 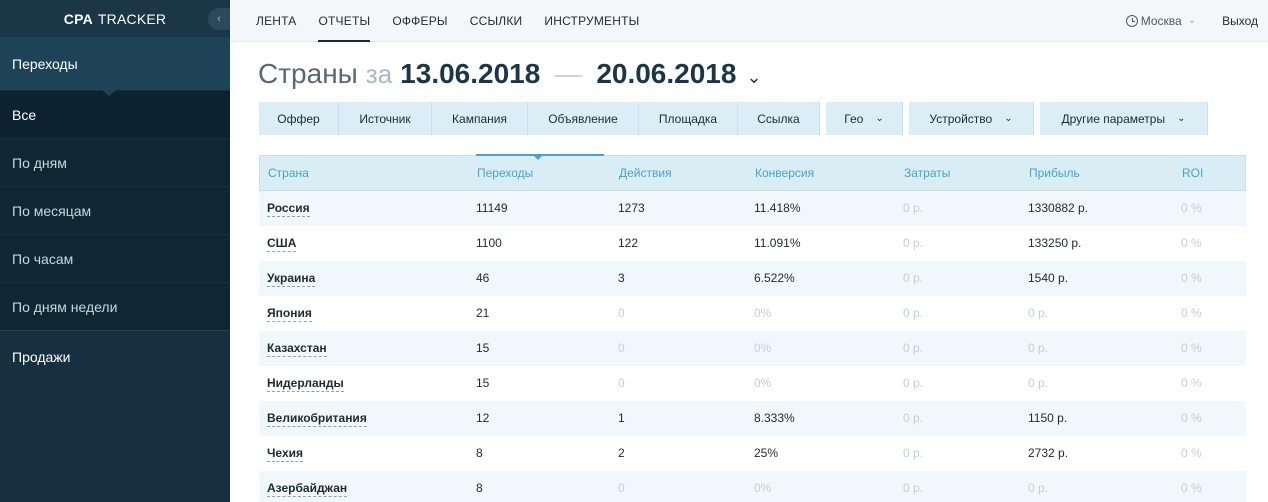 I want to click on table-cell: 1330882 р., so click(x=1058, y=208).